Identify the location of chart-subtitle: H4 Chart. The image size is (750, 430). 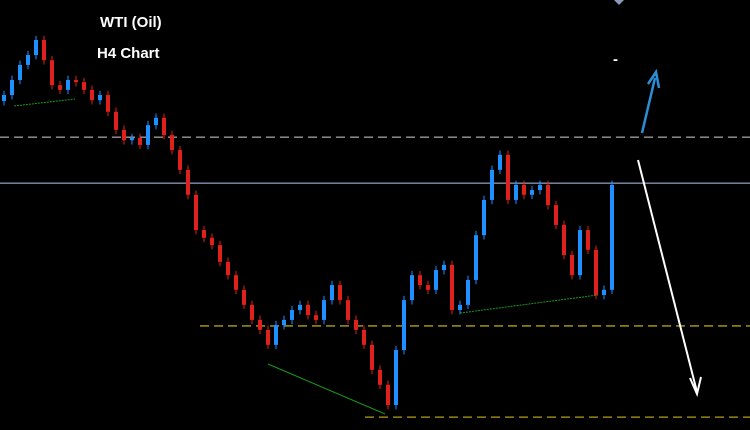
(128, 53).